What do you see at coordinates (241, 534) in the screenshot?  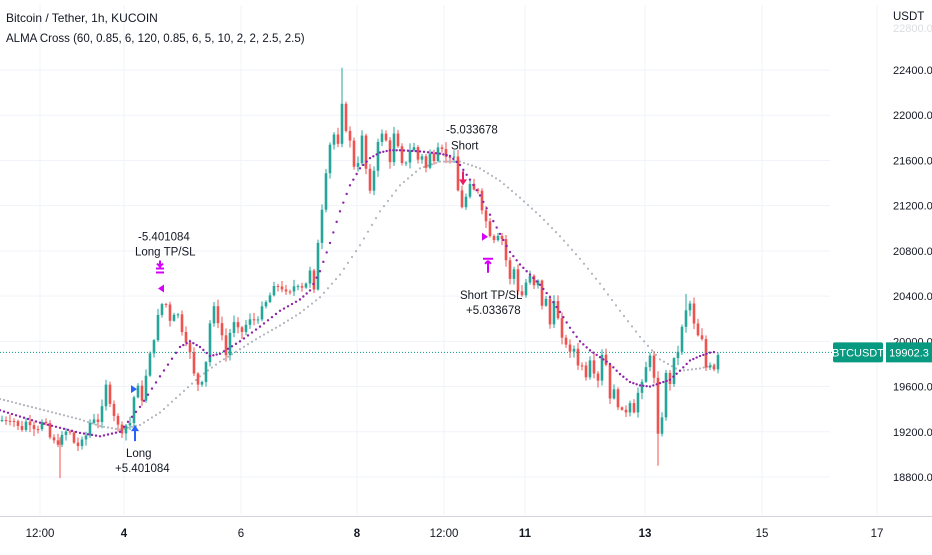 I see `time-tick-label: 6` at bounding box center [241, 534].